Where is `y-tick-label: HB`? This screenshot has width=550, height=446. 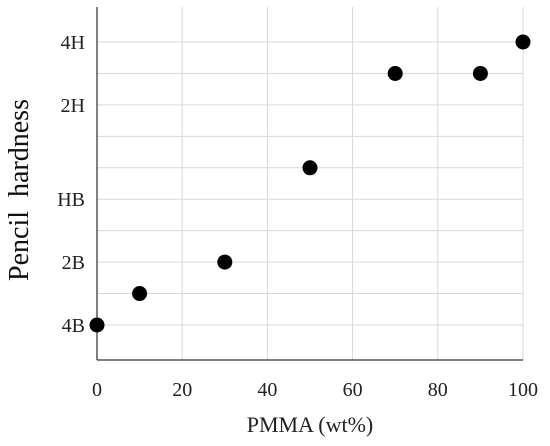
y-tick-label: HB is located at coordinates (71, 200).